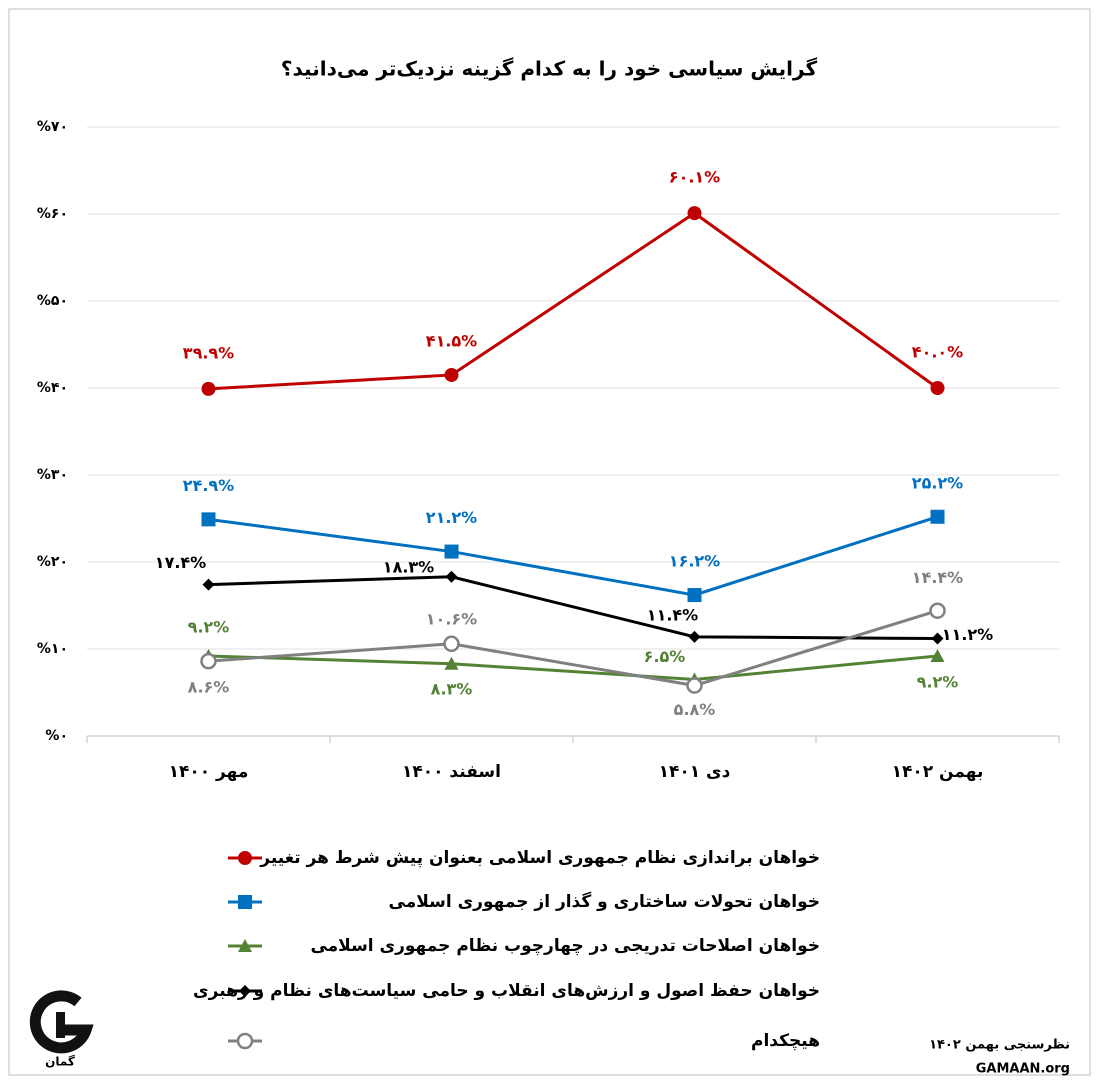 This screenshot has height=1086, width=1099. I want to click on value-label: ۸.۶%, so click(209, 687).